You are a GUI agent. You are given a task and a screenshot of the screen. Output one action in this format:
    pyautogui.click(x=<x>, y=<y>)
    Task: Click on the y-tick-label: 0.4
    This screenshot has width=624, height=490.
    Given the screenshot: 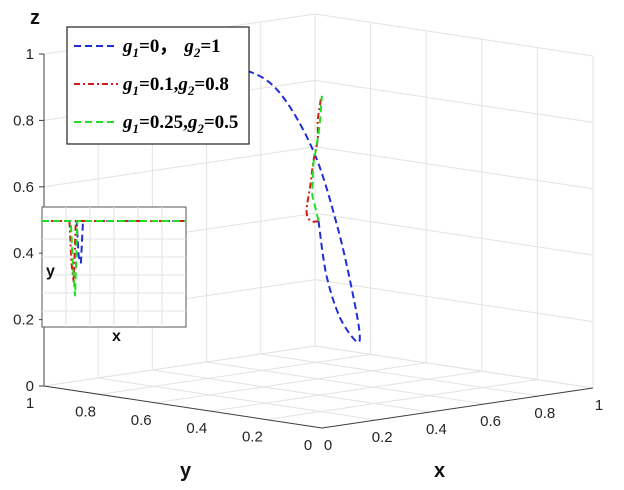 What is the action you would take?
    pyautogui.click(x=196, y=428)
    